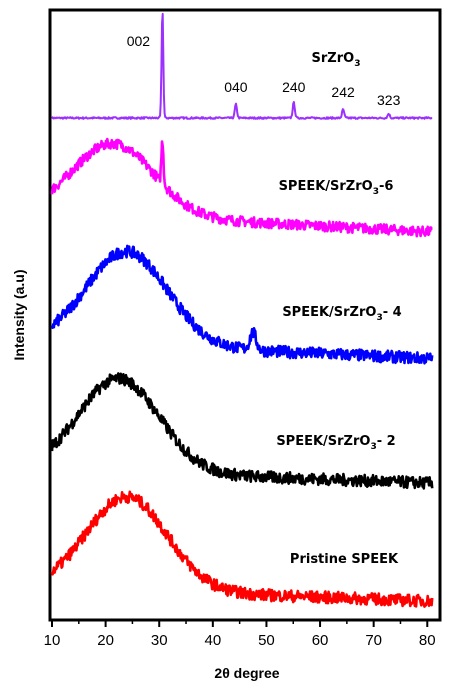  Describe the element at coordinates (336, 60) in the screenshot. I see `series-label-0: SrZrO3` at that location.